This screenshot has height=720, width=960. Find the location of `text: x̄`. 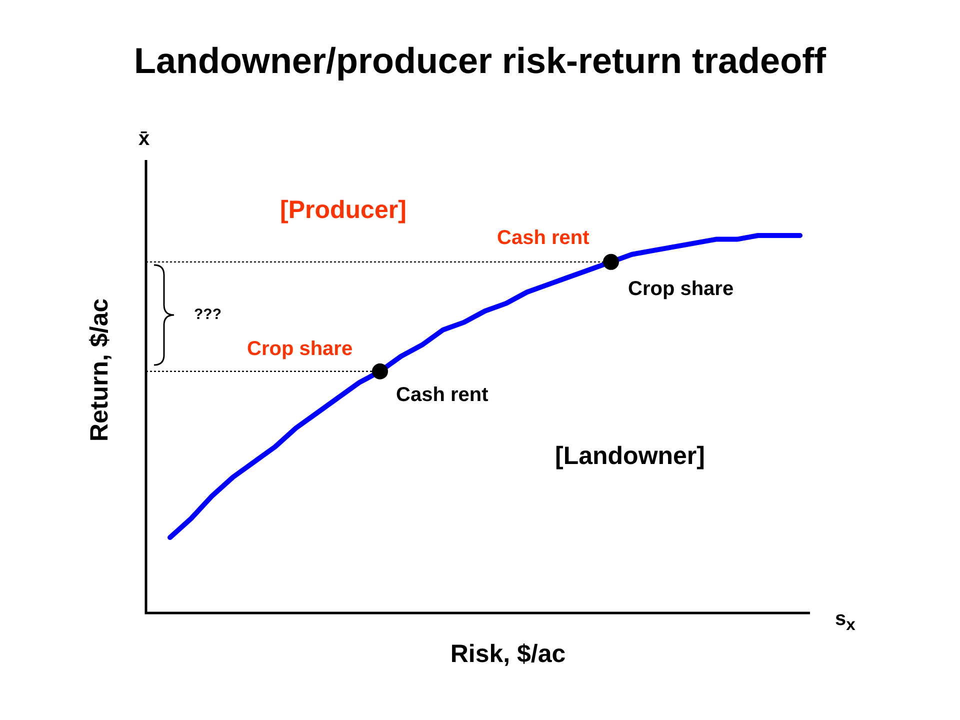

text: x̄ is located at coordinates (144, 139).